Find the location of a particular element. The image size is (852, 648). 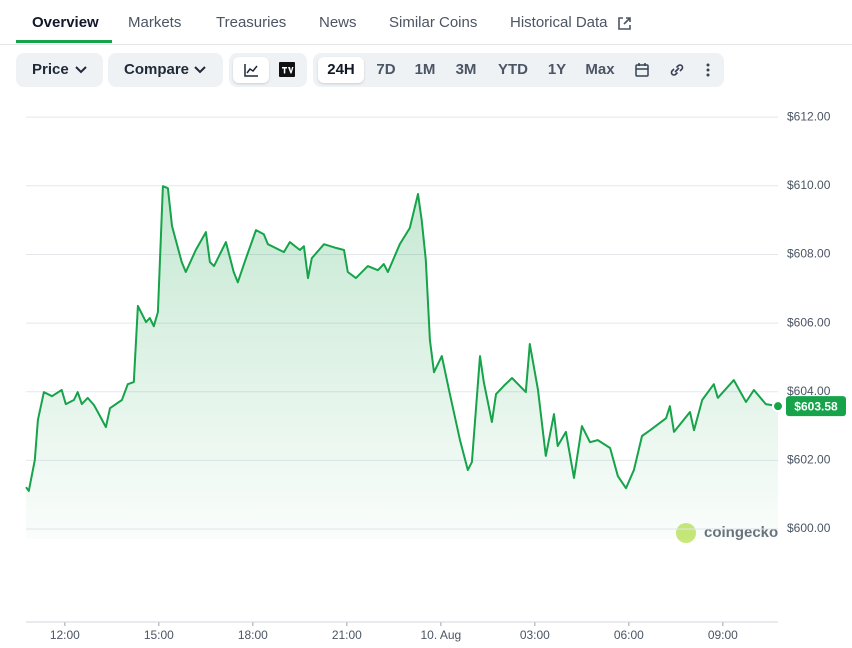

external-icon is located at coordinates (624, 23).